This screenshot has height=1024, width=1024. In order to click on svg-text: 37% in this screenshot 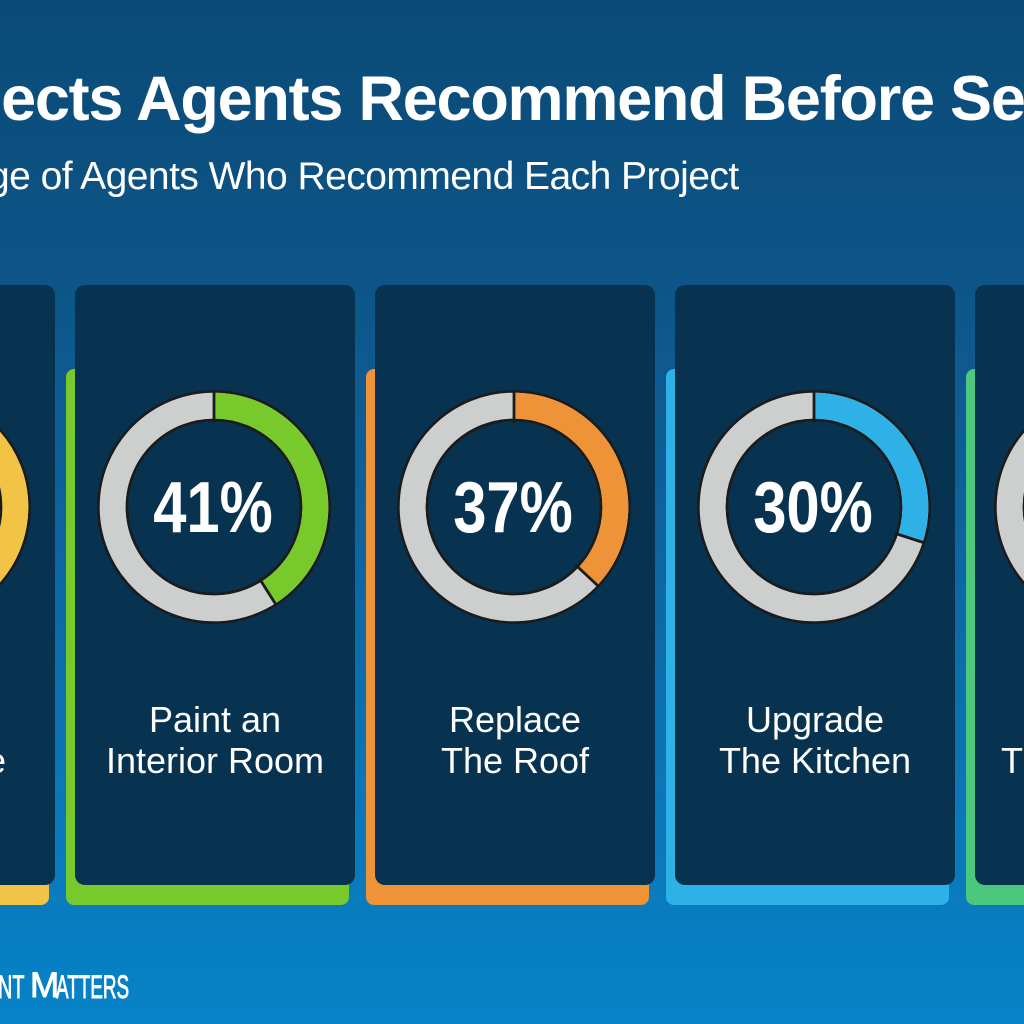, I will do `click(513, 507)`.